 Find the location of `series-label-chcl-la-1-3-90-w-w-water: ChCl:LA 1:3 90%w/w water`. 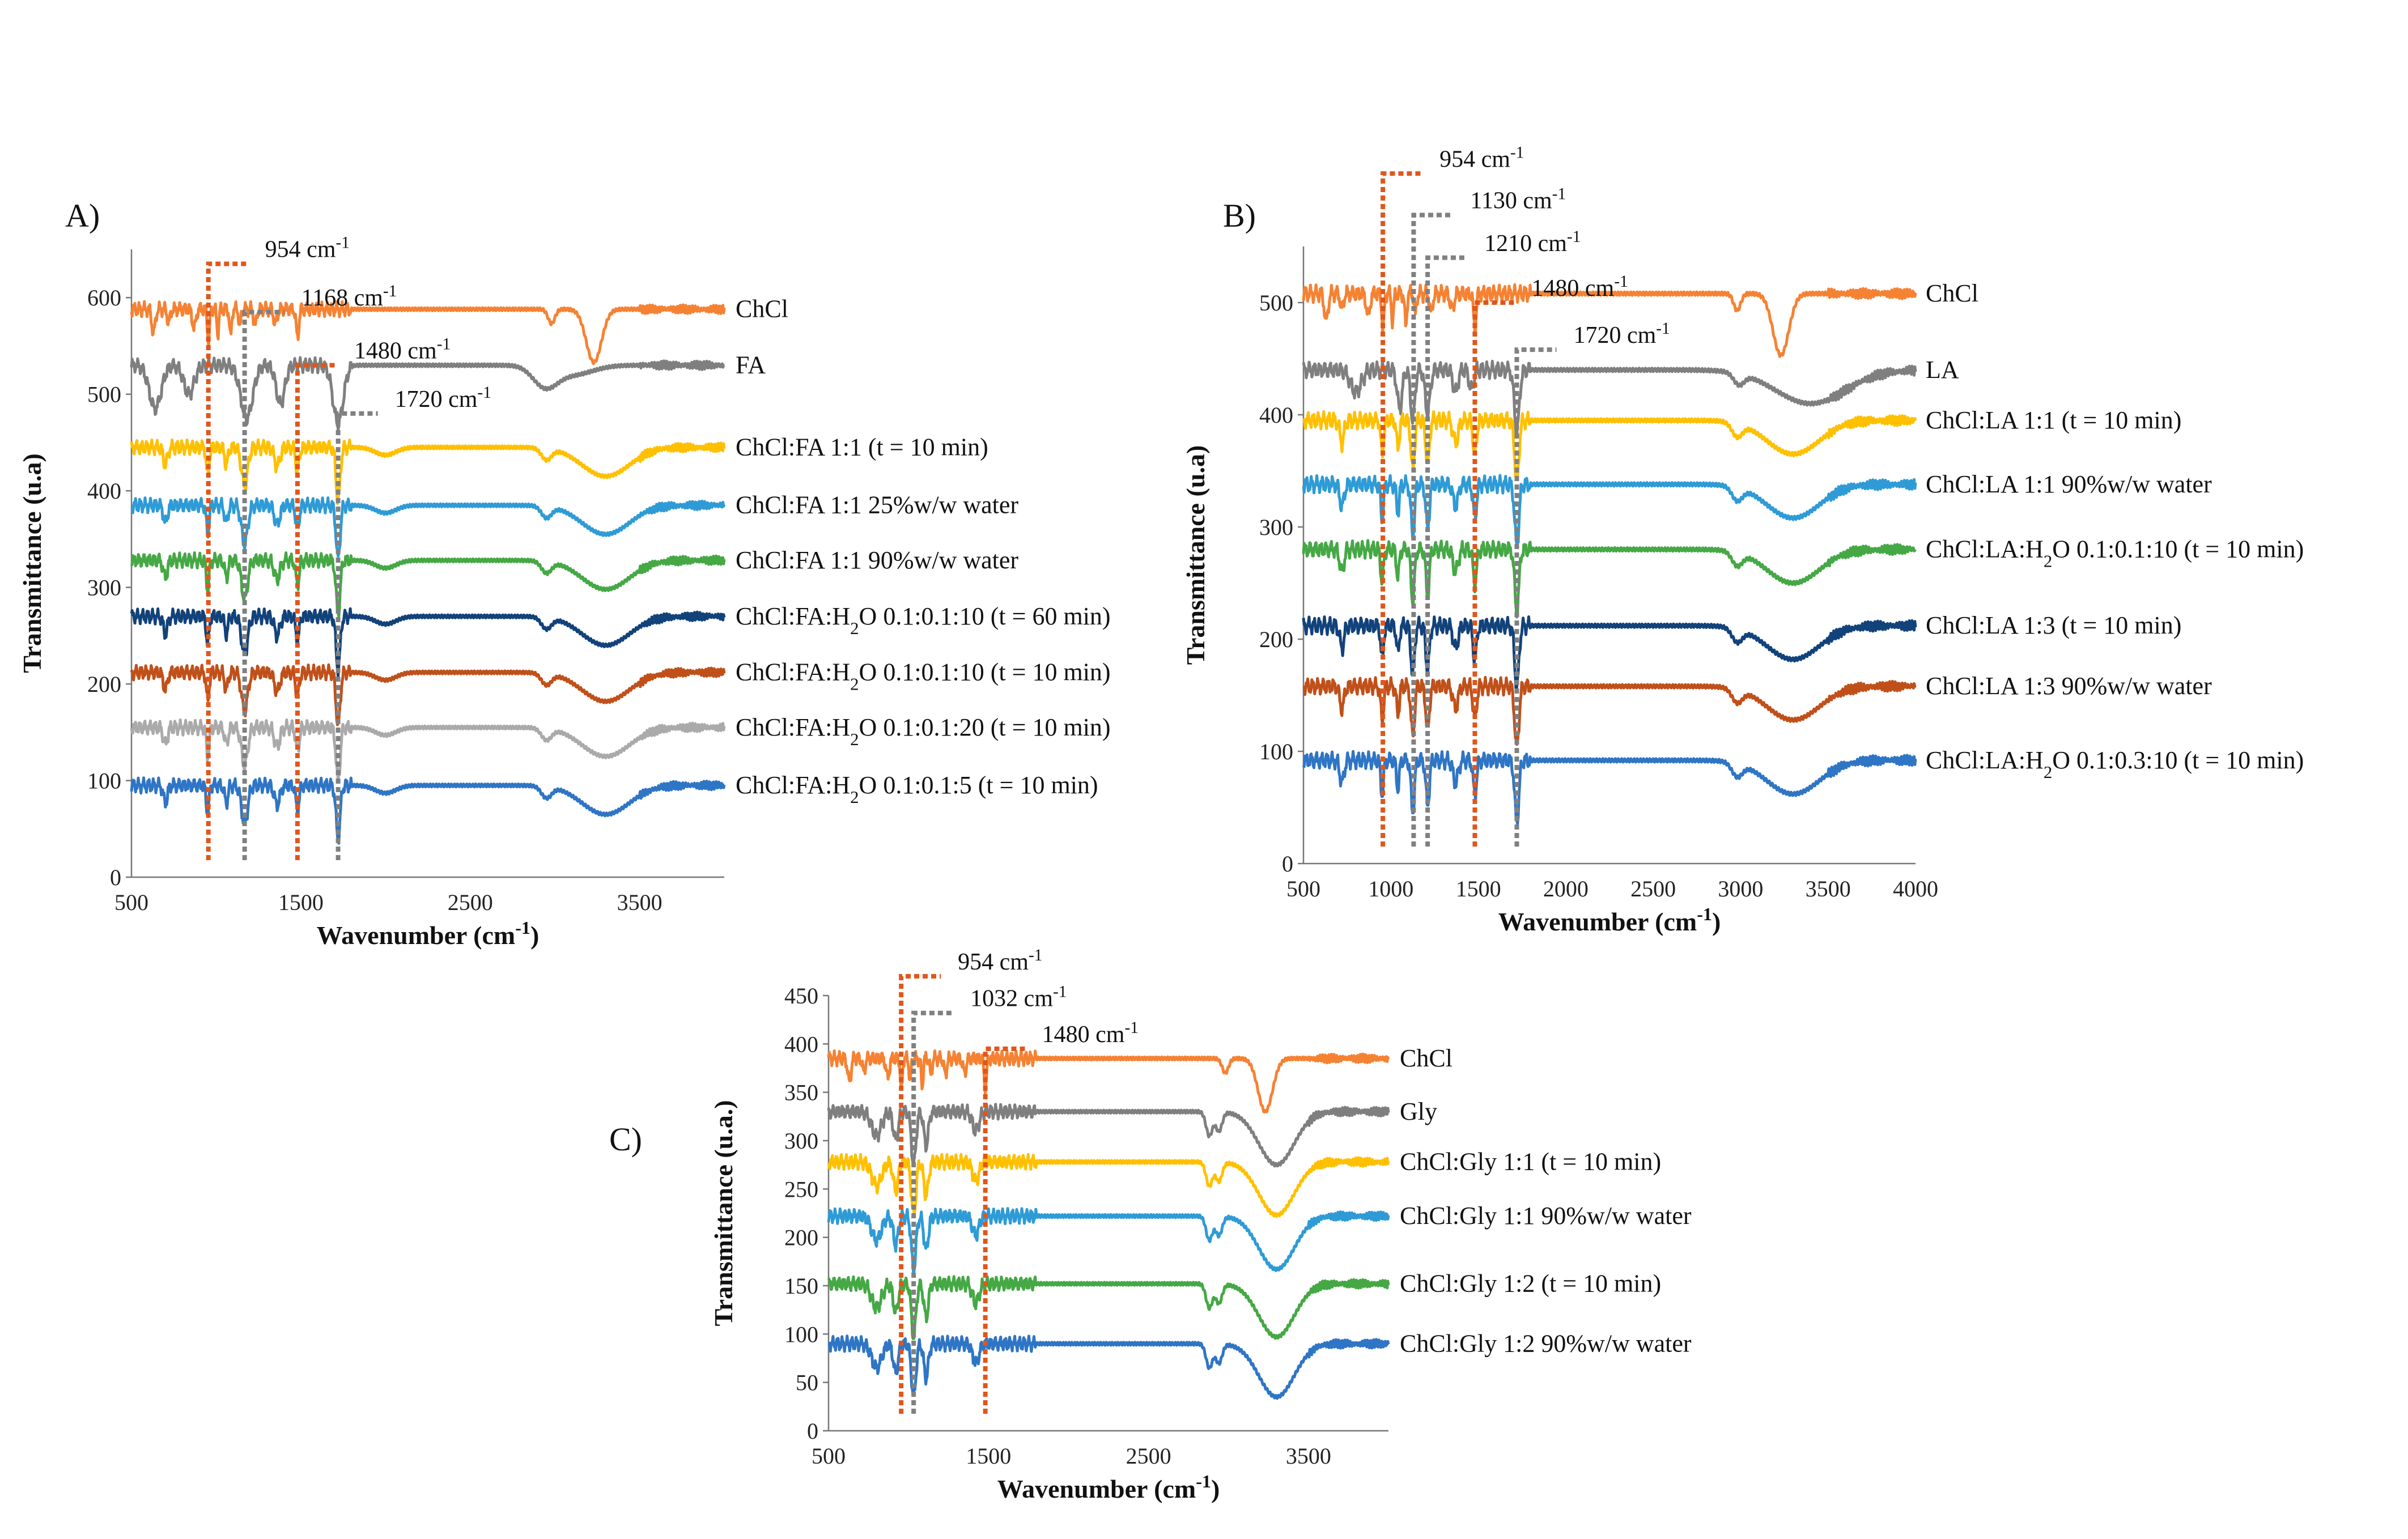

series-label-chcl-la-1-3-90-w-w-water: ChCl:LA 1:3 90%w/w water is located at coordinates (2069, 686).